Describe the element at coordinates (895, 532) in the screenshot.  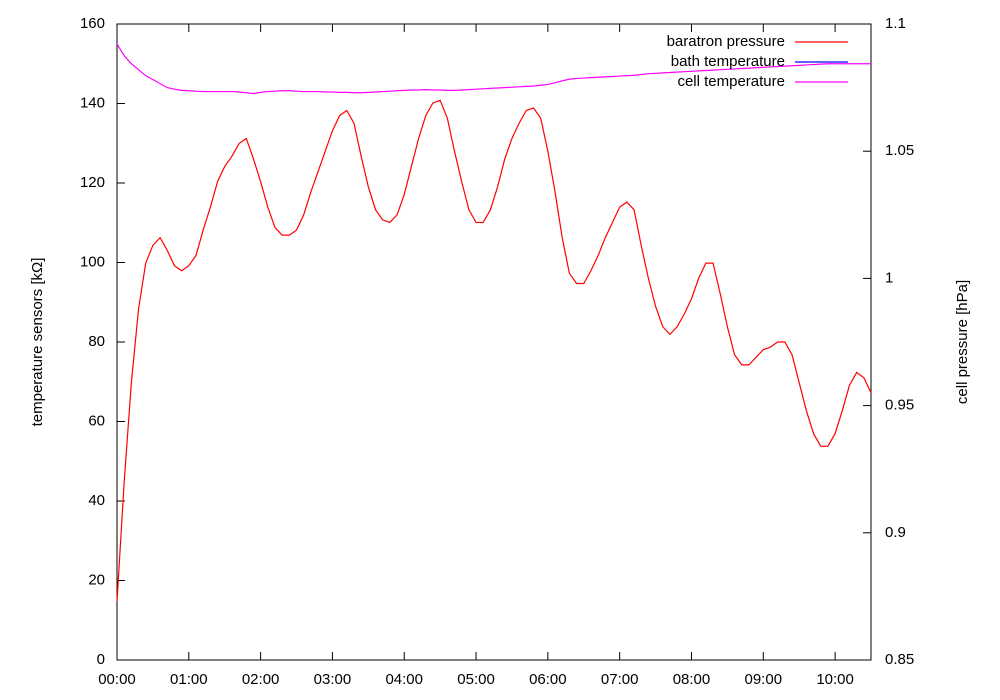
I see `y2-tick-label: 0.9` at that location.